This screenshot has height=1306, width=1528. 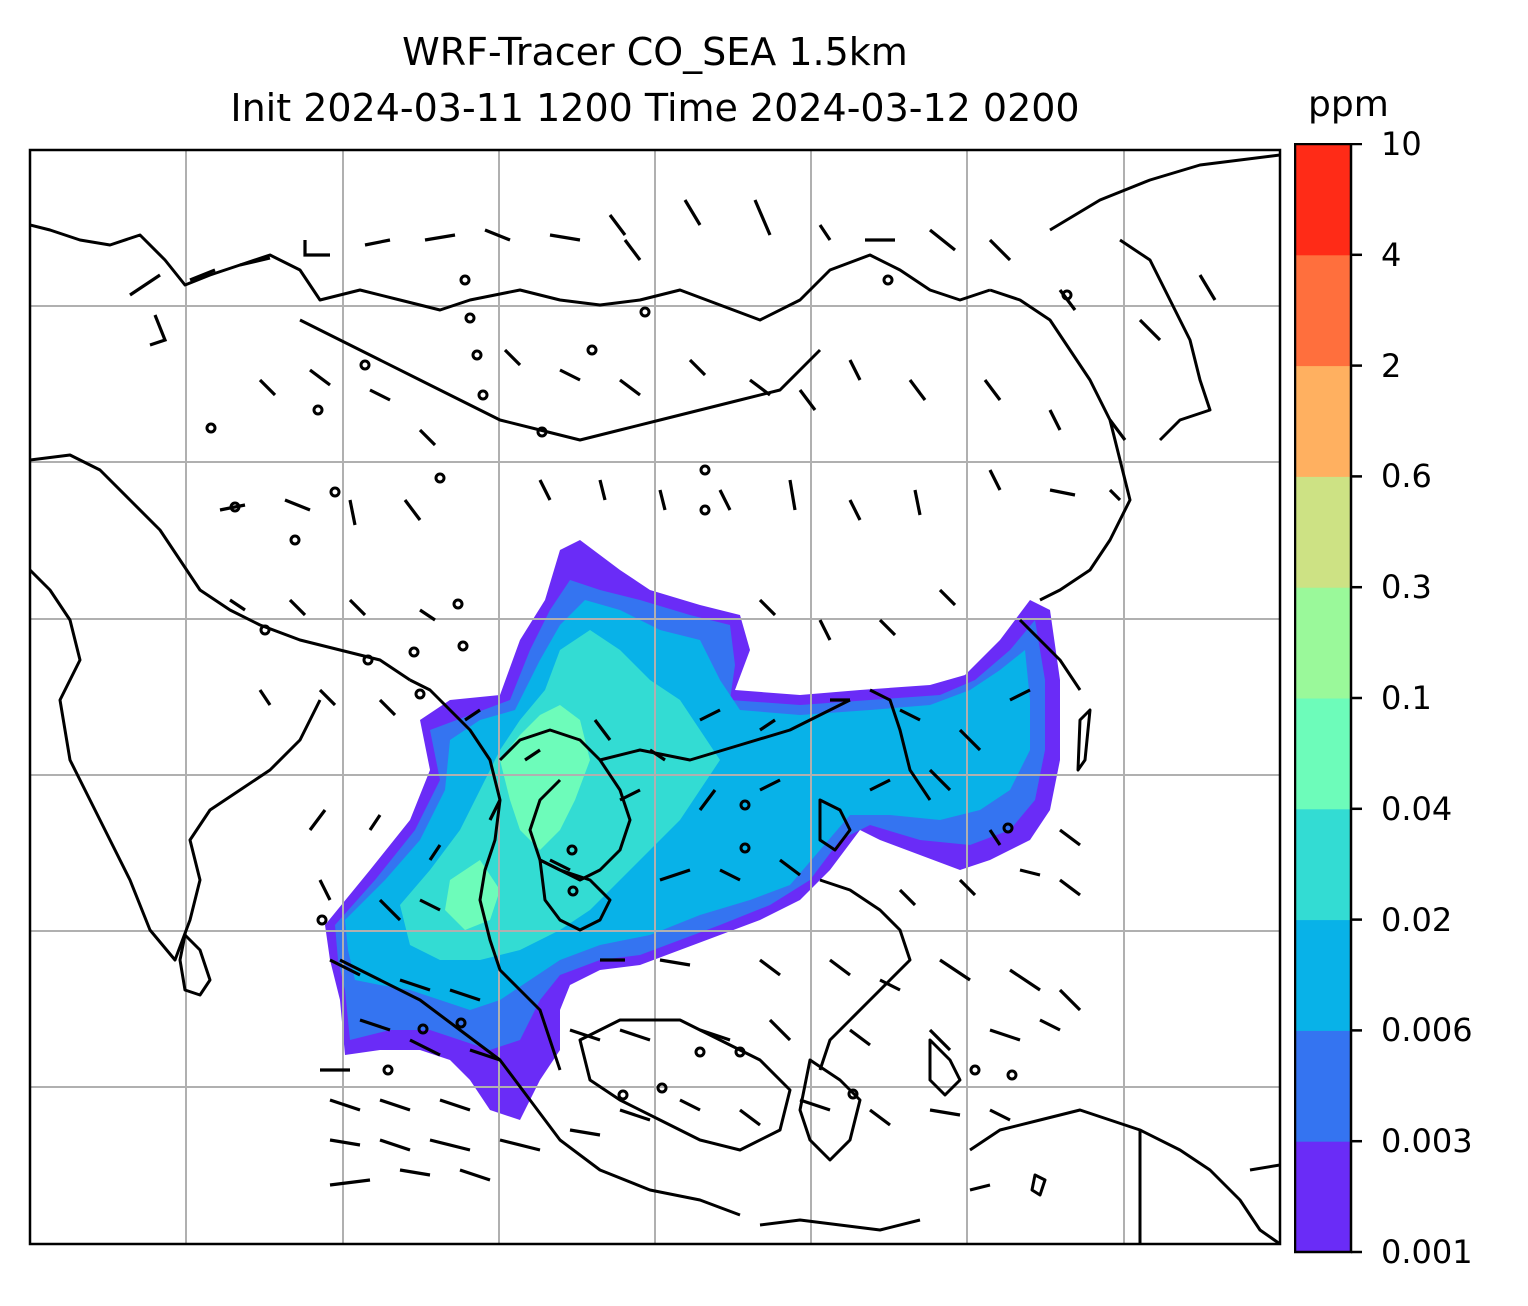 I want to click on colorbar-tick-label: 0.04, so click(x=1417, y=808).